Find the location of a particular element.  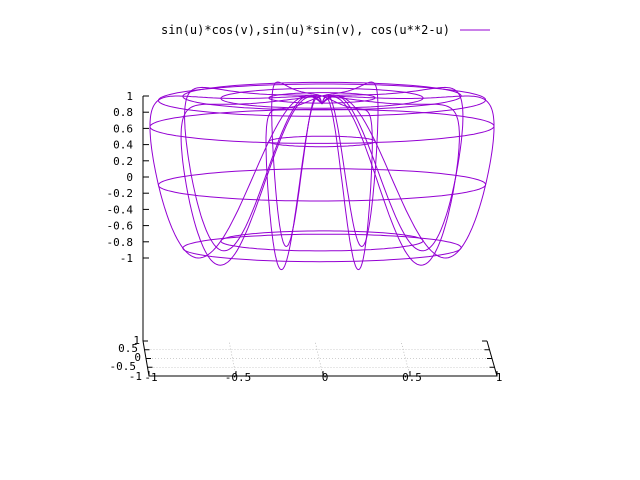

z-tick-label: -0.2 is located at coordinates (120, 193).